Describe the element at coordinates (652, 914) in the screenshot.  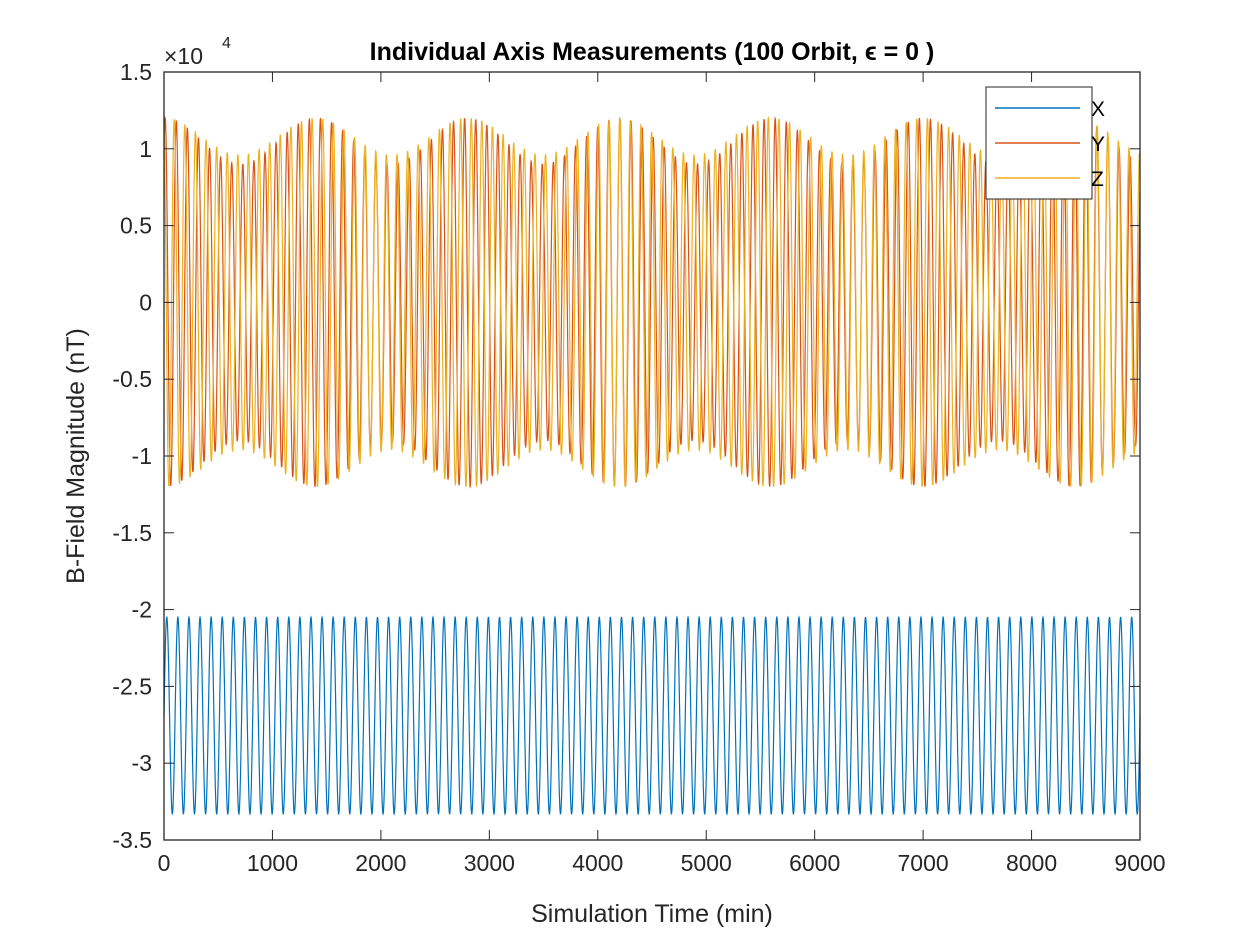
I see `x-axis-label: Simulation Time (min)` at that location.